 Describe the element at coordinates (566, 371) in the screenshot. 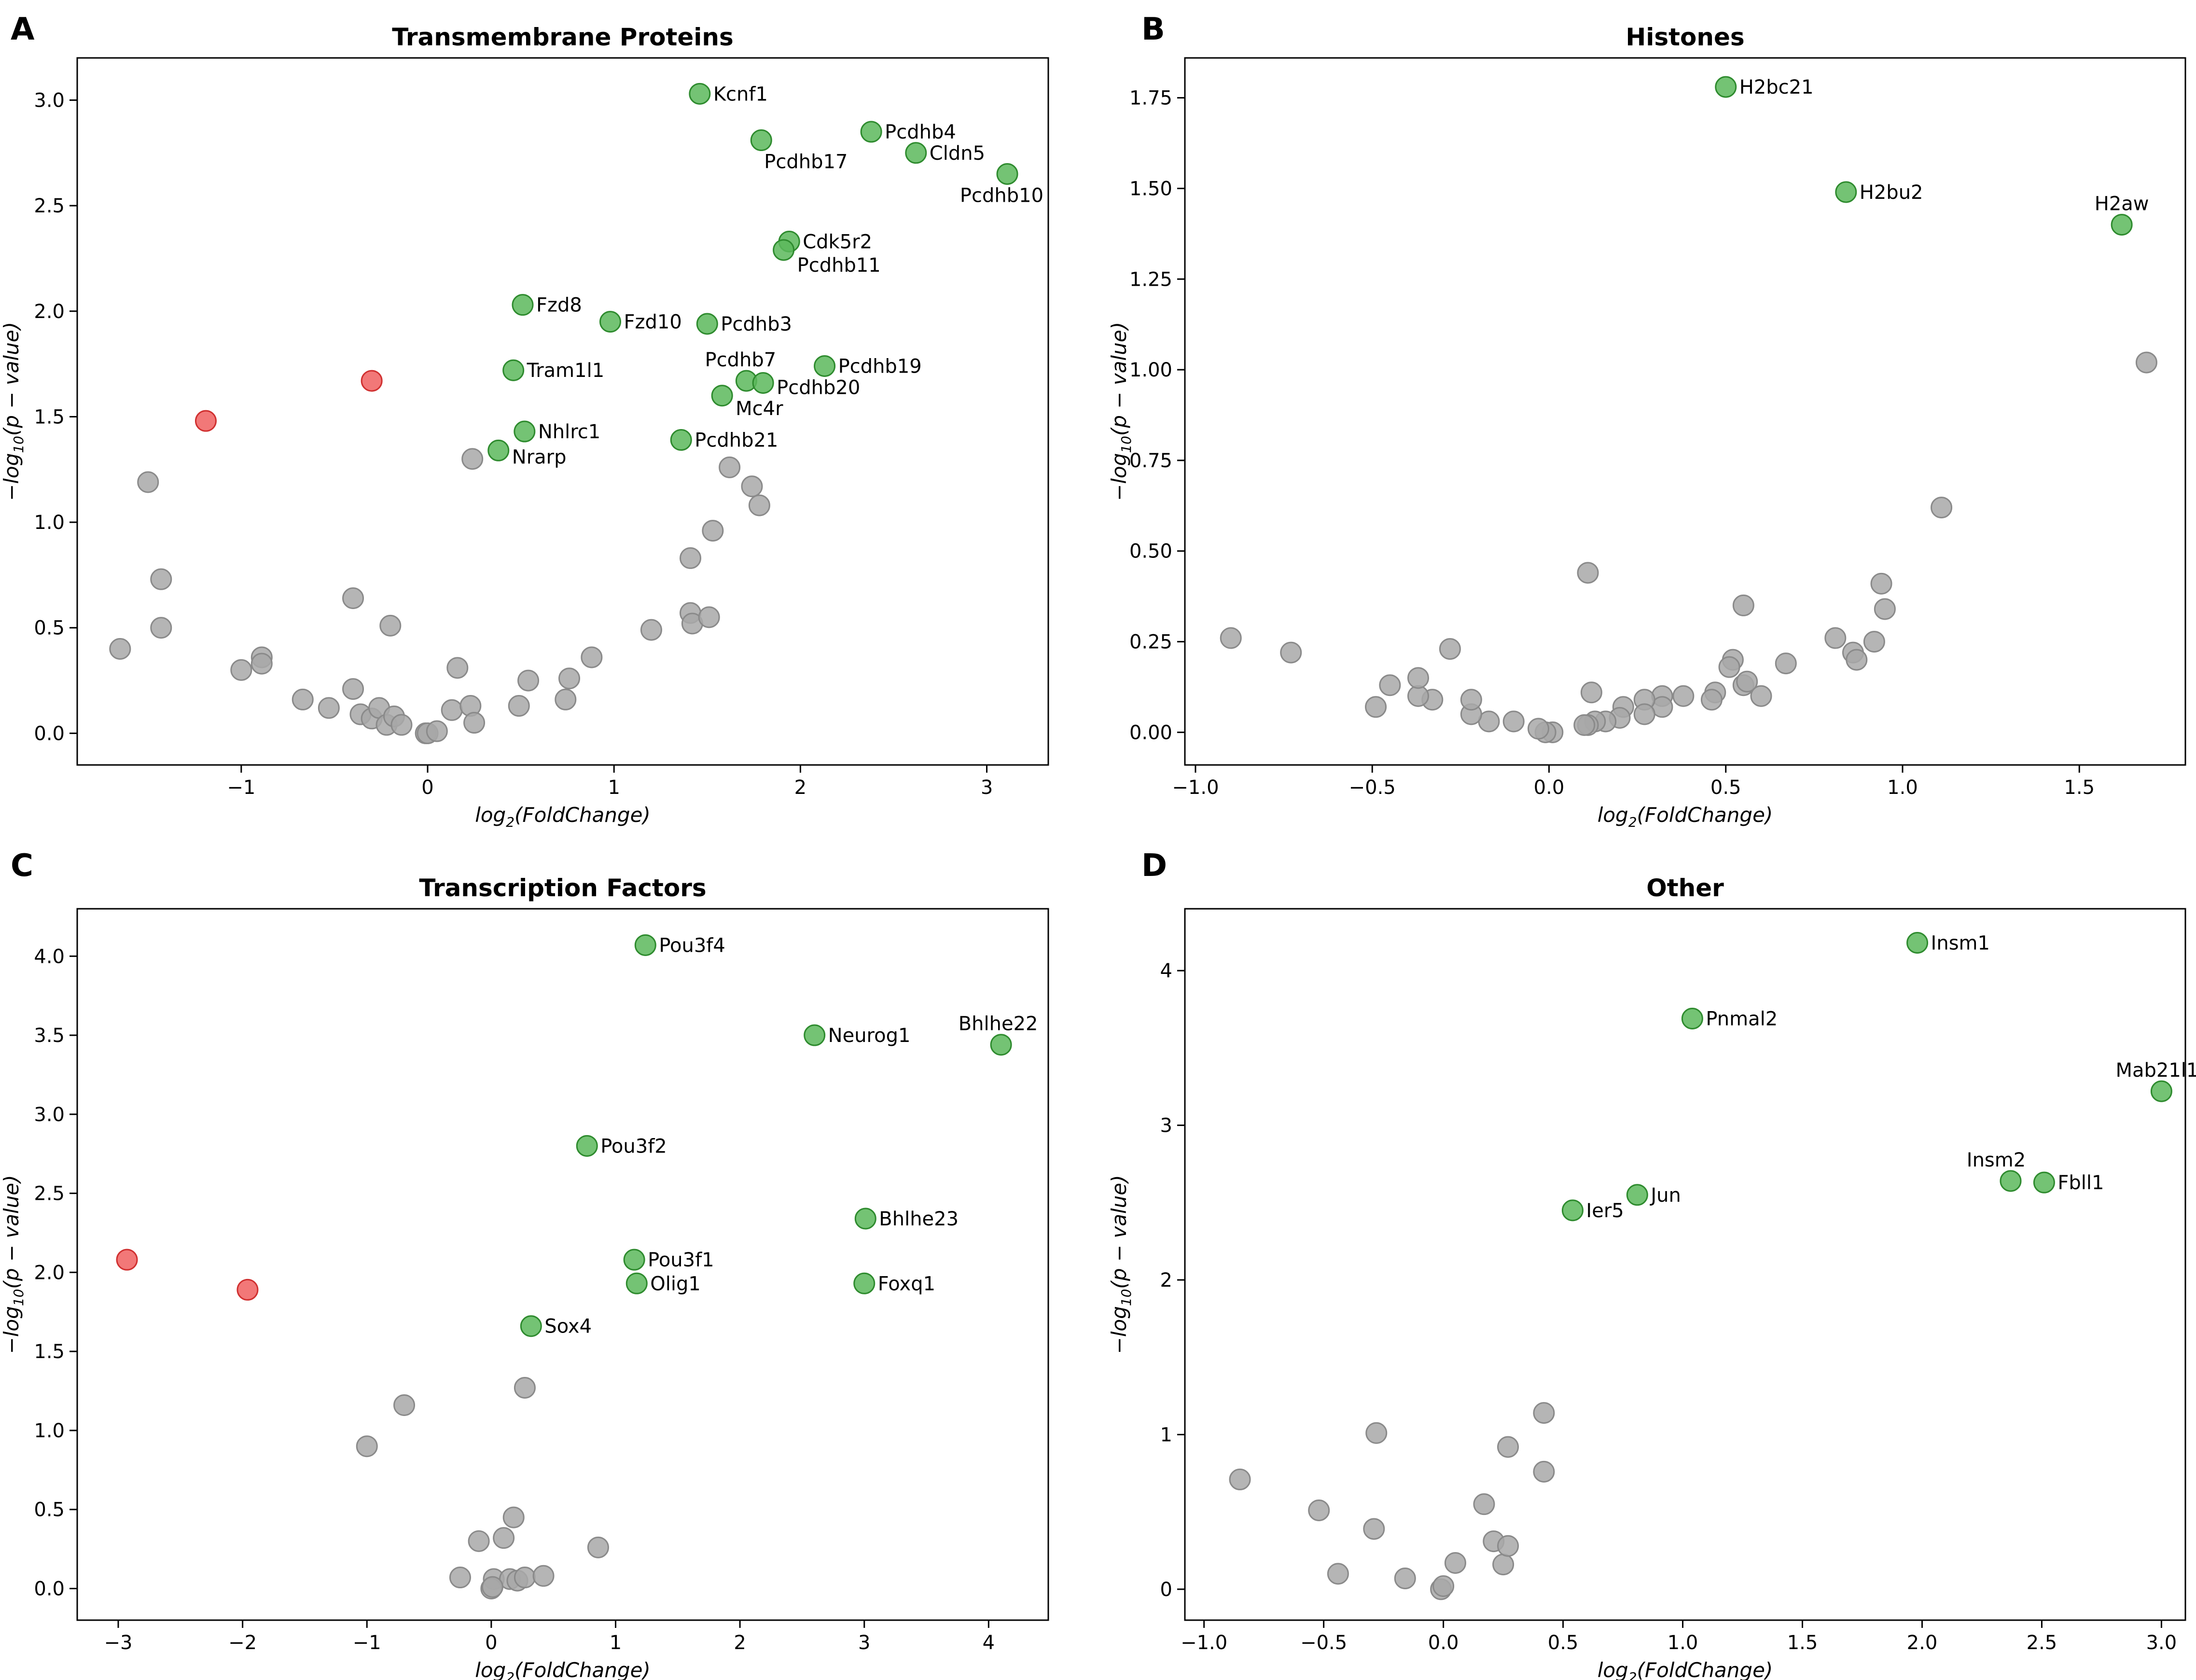

I see `point-label-a: Tram1l1` at that location.